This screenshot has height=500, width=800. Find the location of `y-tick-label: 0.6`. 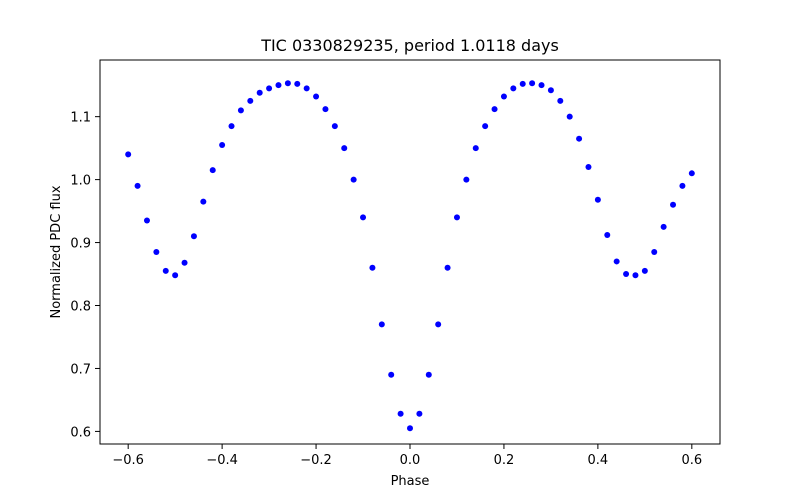

y-tick-label: 0.6 is located at coordinates (80, 432).